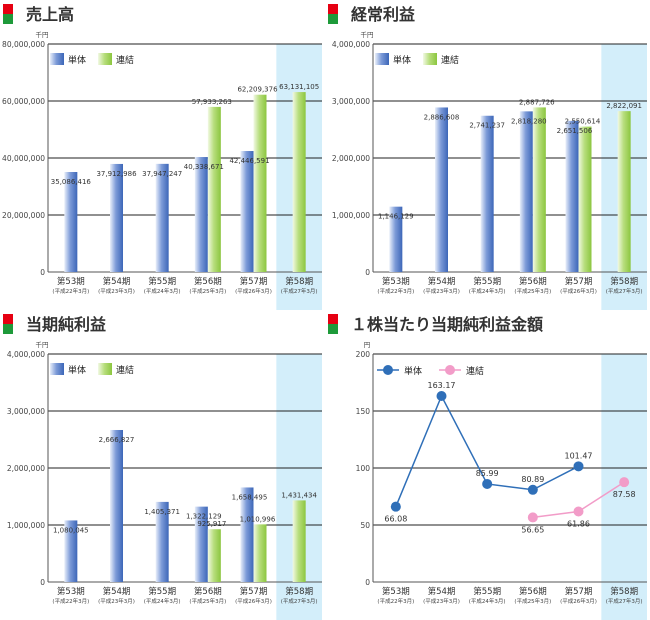 The width and height of the screenshot is (650, 620). Describe the element at coordinates (204, 517) in the screenshot. I see `data-label-single: 1,322,129` at that location.